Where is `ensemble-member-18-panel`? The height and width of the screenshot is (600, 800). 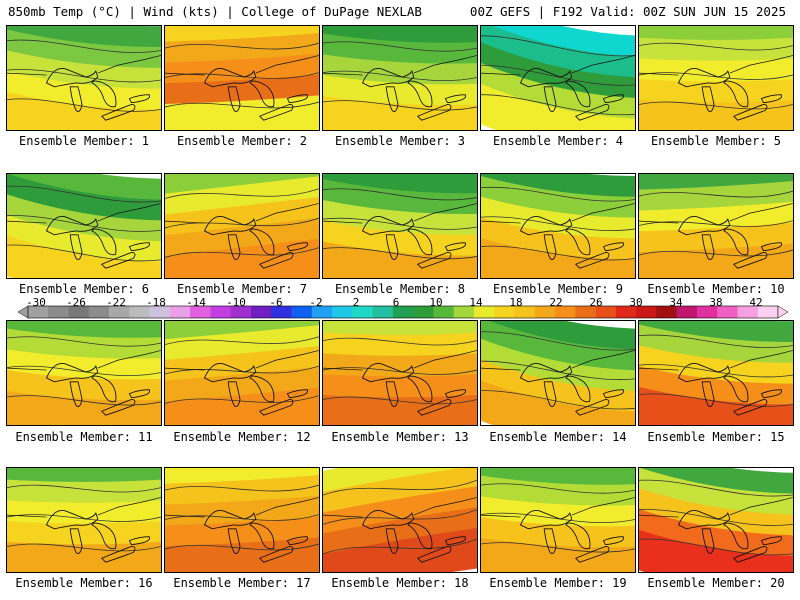
ensemble-member-18-panel is located at coordinates (400, 520).